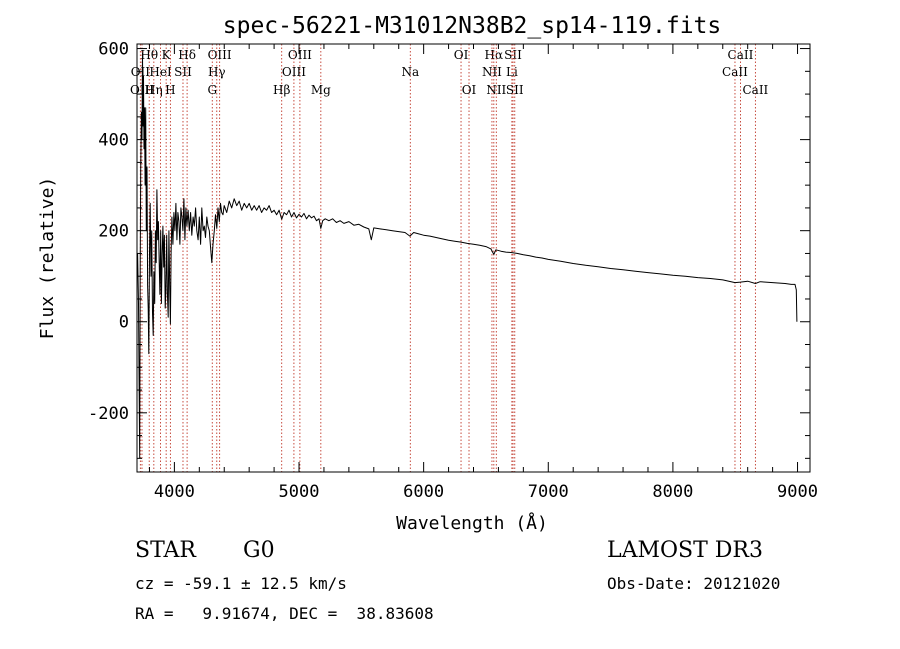  Describe the element at coordinates (694, 583) in the screenshot. I see `observation-date: Obs-Date: 20121020` at that location.